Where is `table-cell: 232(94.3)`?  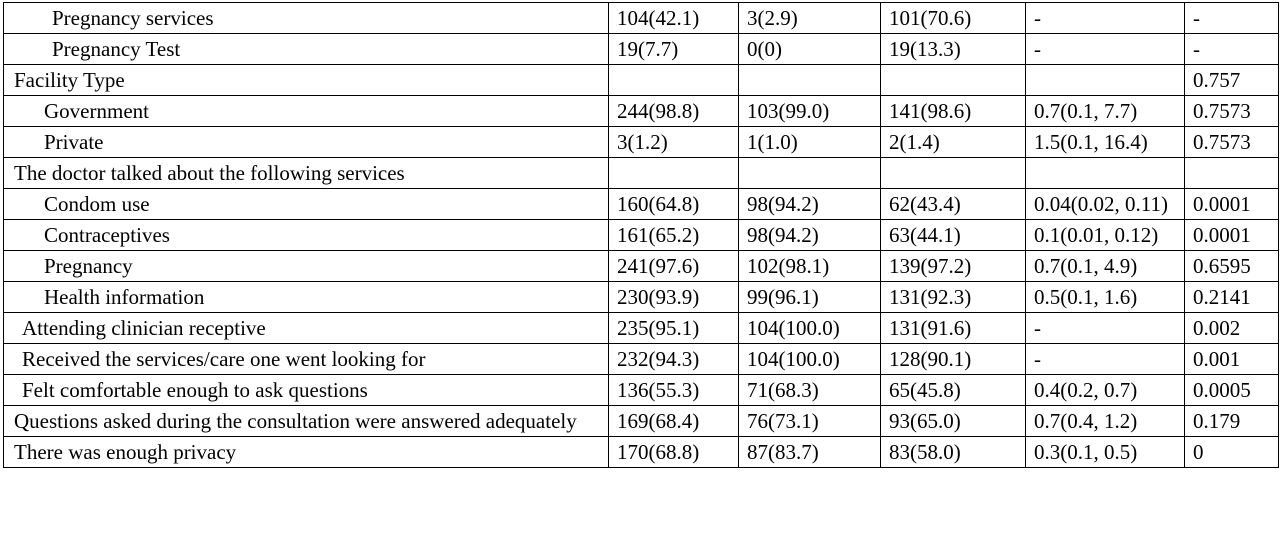
table-cell: 232(94.3) is located at coordinates (673, 359).